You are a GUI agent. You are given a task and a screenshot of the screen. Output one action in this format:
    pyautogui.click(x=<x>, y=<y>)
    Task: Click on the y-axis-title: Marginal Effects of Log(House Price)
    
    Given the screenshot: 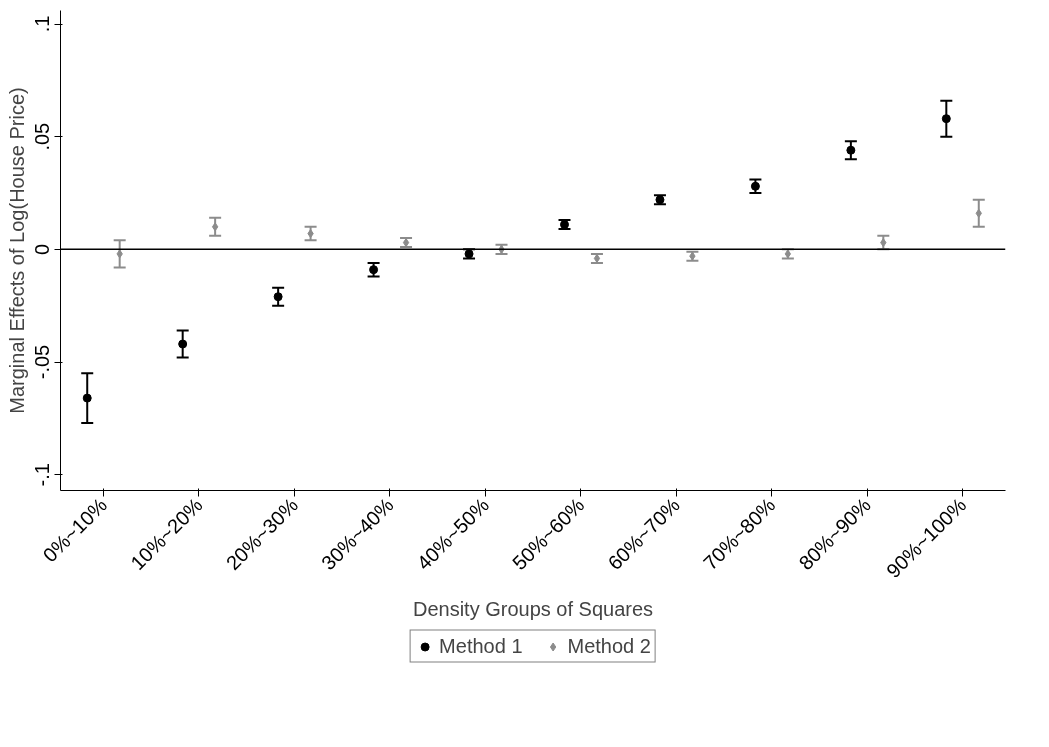 What is the action you would take?
    pyautogui.click(x=16, y=250)
    